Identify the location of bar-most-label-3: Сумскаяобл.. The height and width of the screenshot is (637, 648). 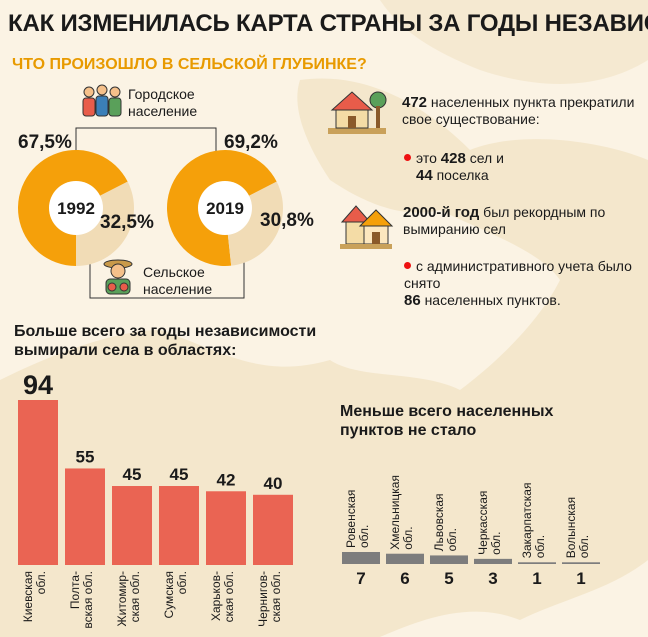
(175, 594).